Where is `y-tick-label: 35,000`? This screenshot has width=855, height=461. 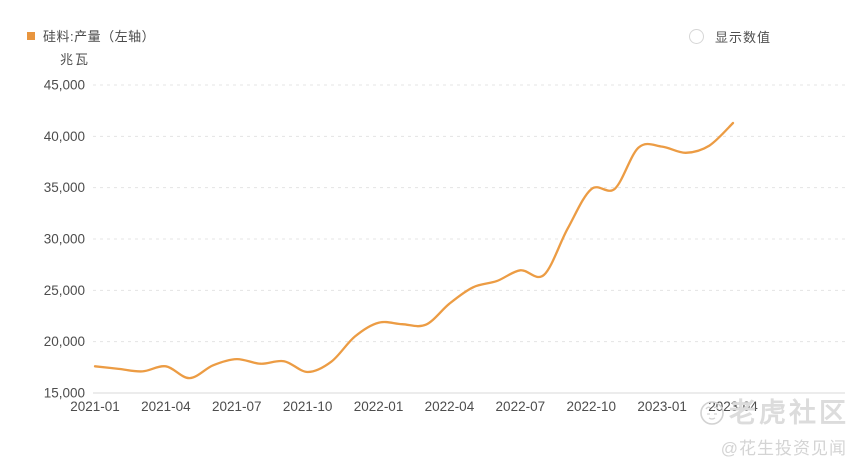
y-tick-label: 35,000 is located at coordinates (64, 187).